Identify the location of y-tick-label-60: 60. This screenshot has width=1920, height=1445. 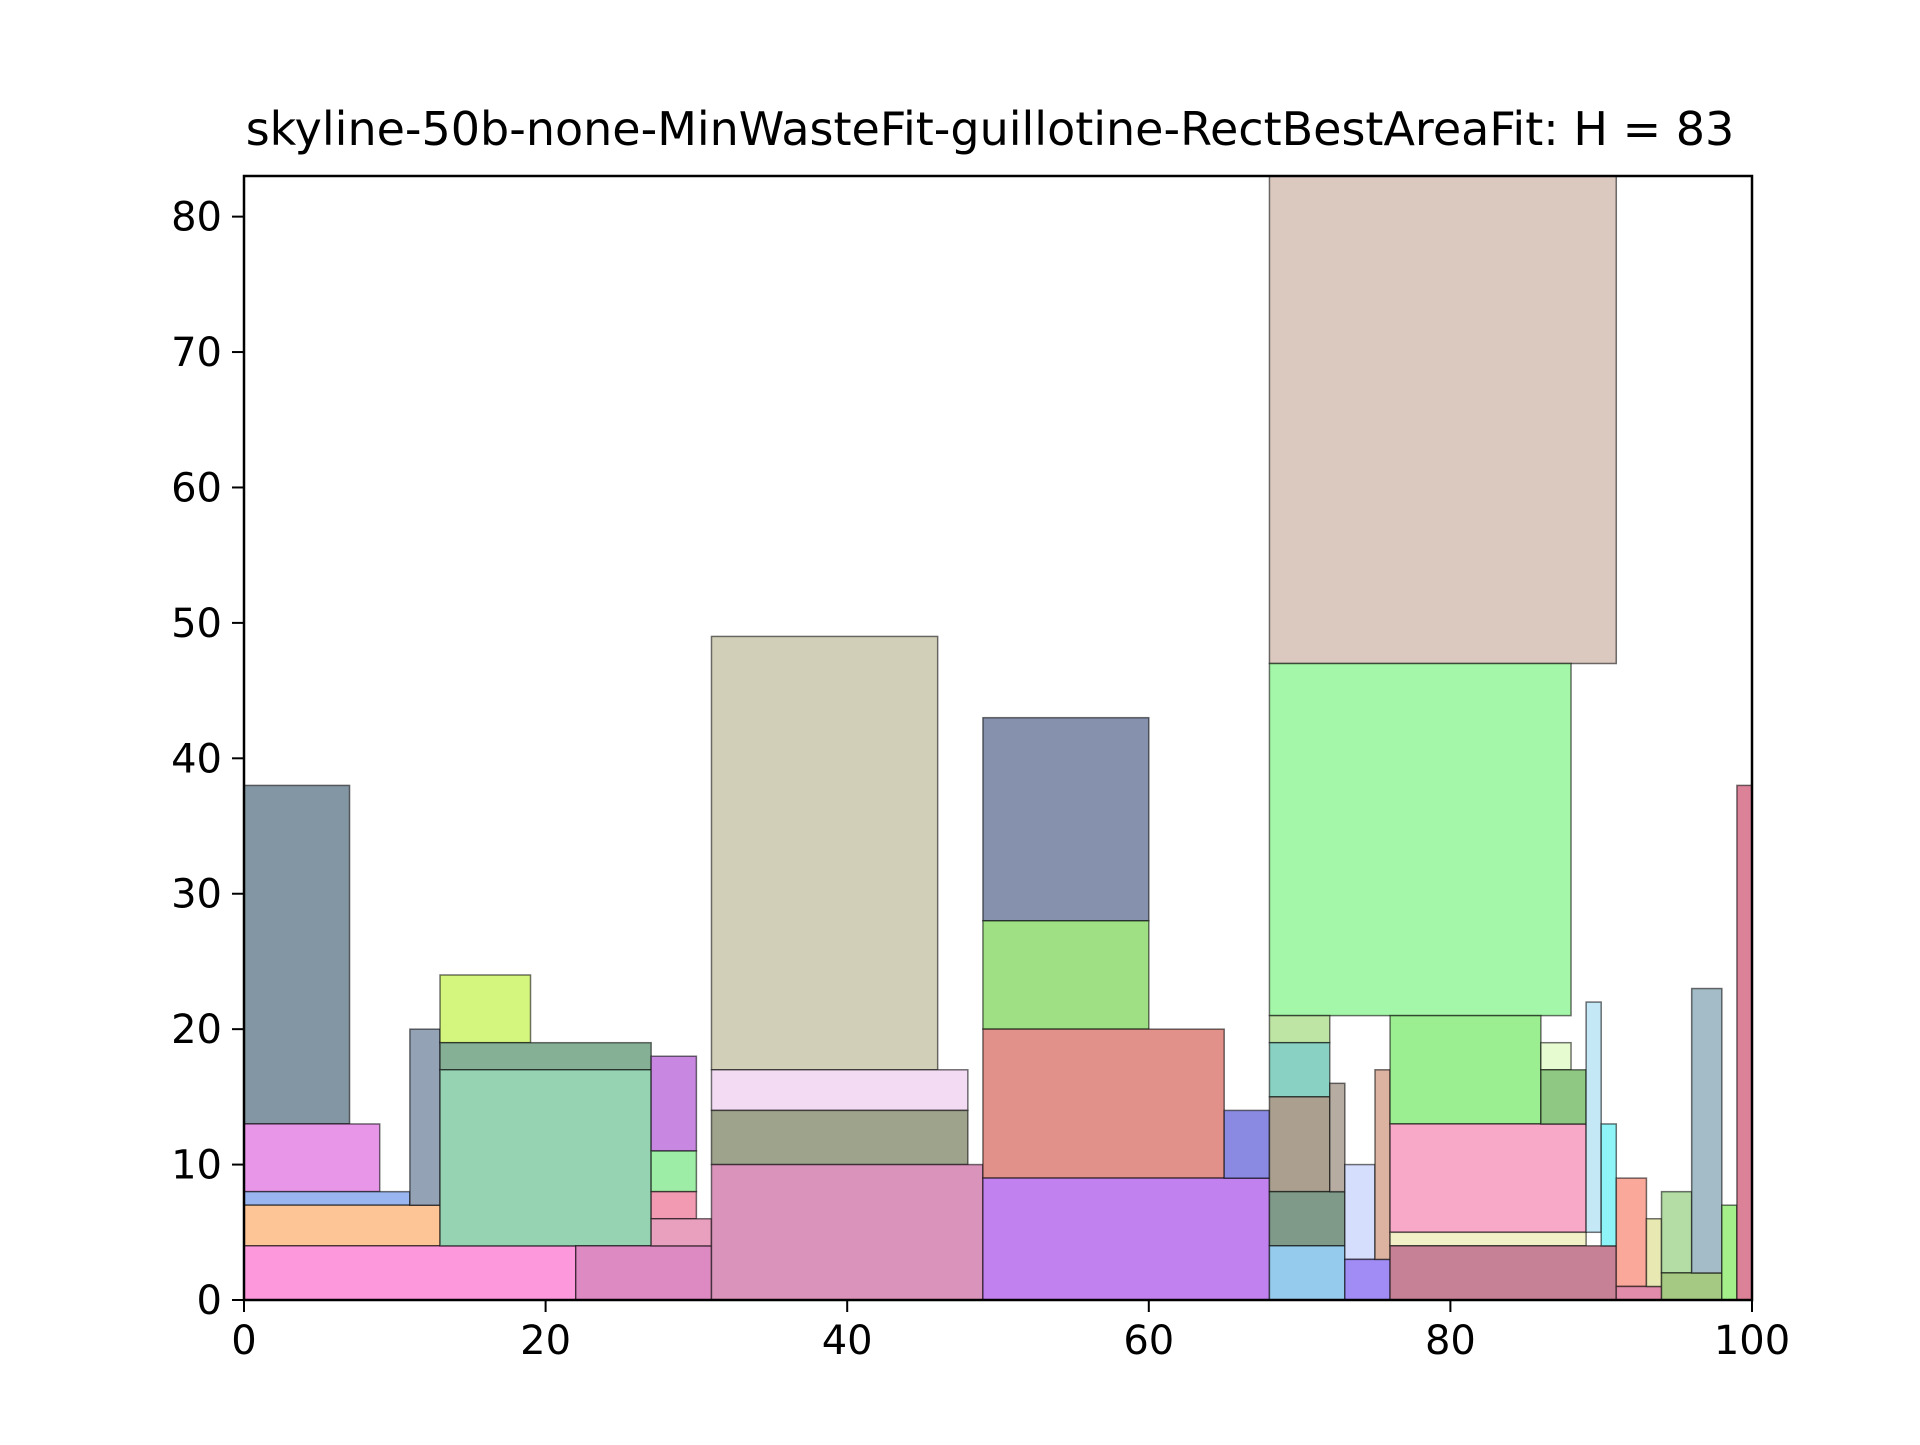
(196, 488).